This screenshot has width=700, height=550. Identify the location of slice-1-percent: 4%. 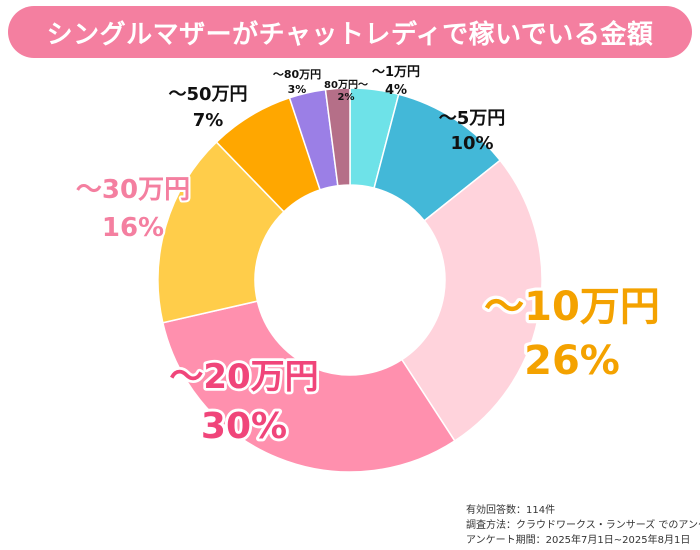
(396, 90).